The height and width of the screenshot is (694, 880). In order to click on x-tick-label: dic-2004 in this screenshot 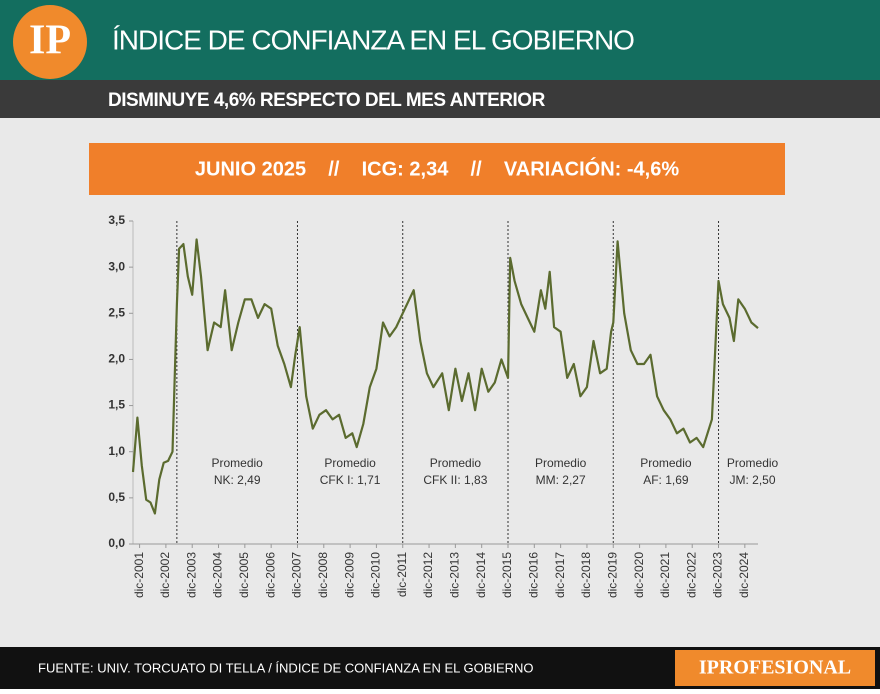, I will do `click(218, 575)`.